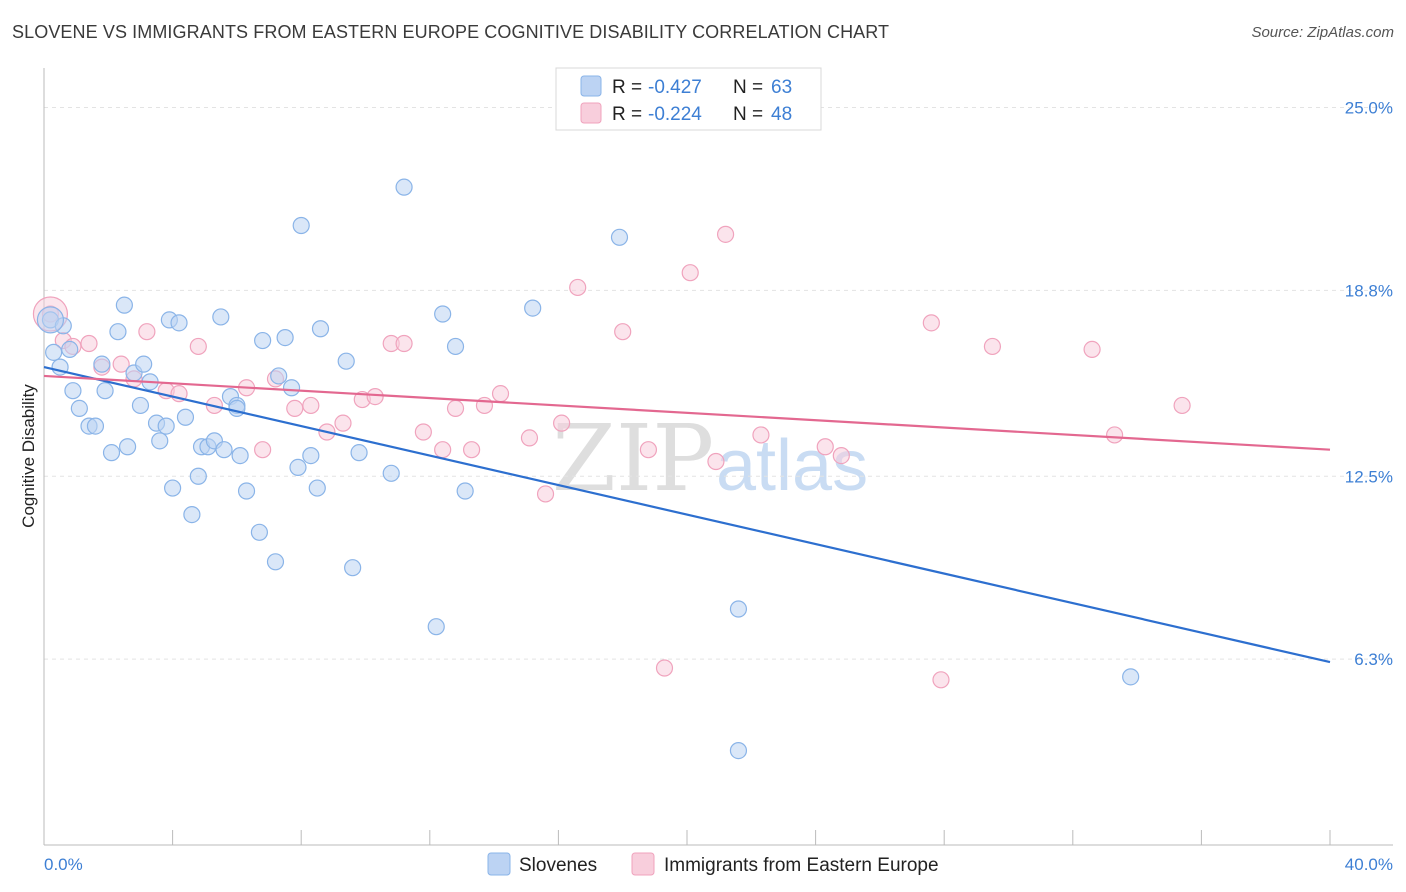  What do you see at coordinates (591, 113) in the screenshot?
I see `legend-swatch-immigrants` at bounding box center [591, 113].